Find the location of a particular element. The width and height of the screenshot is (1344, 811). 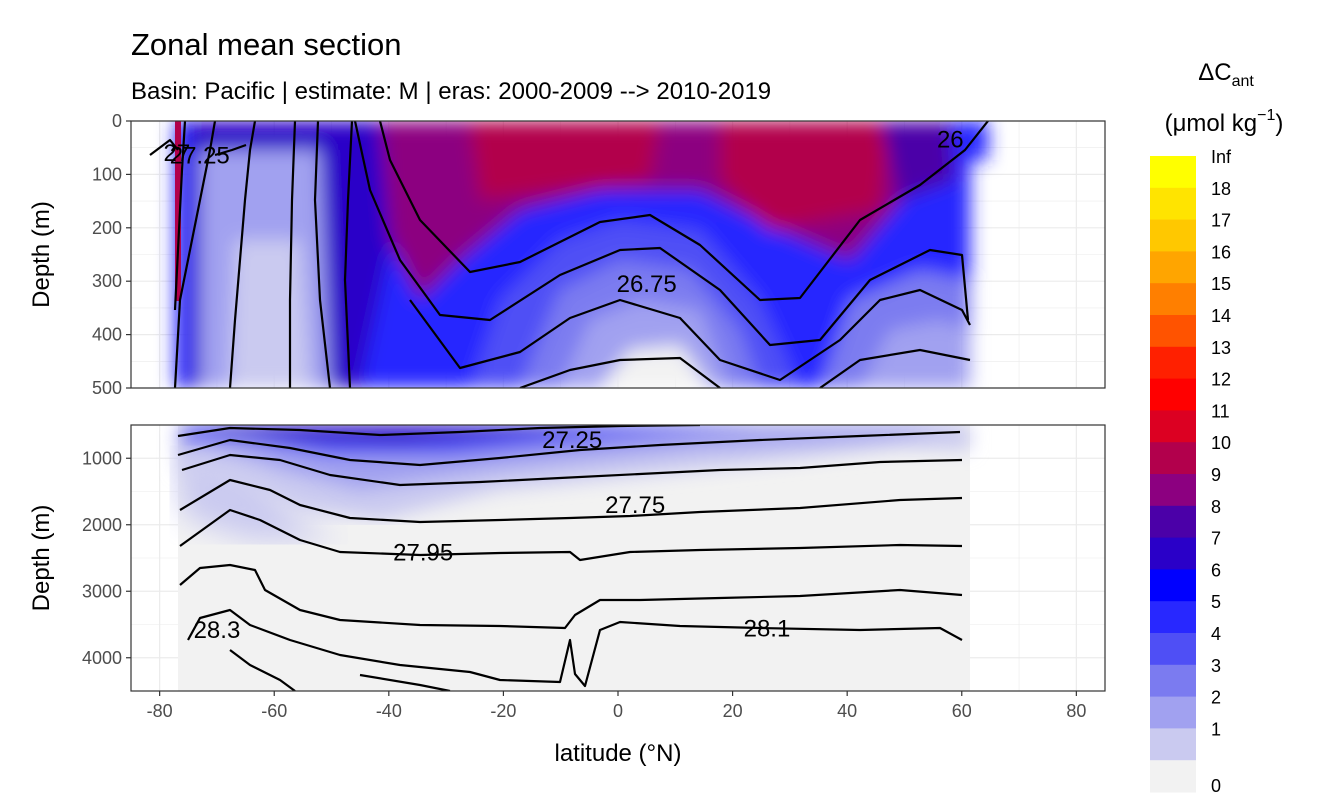

lower-y-axis: 1000 2000 3000 4000 is located at coordinates (106, 558).